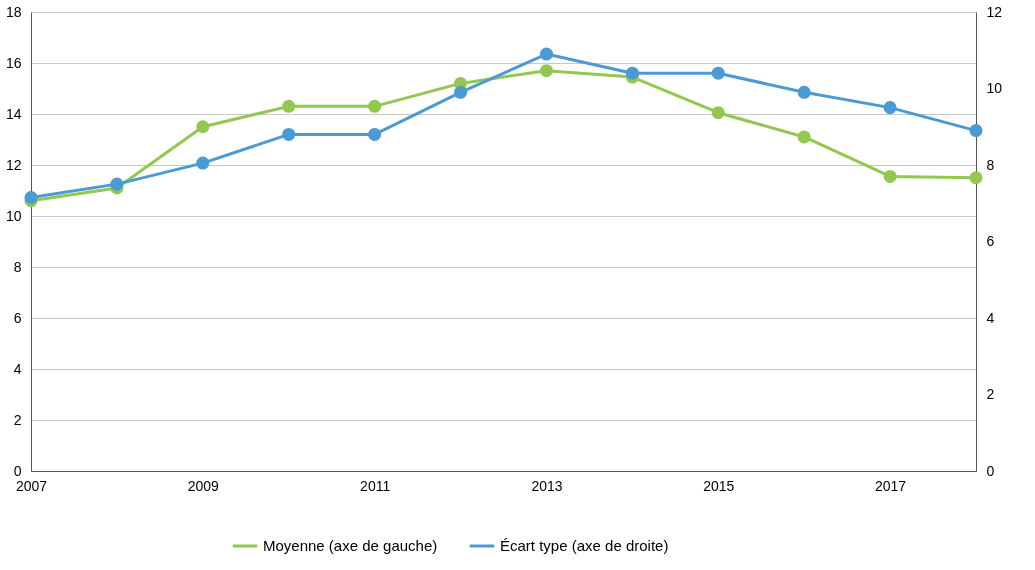 The width and height of the screenshot is (1035, 570). Describe the element at coordinates (31, 485) in the screenshot. I see `x-tick-label: 2007` at that location.